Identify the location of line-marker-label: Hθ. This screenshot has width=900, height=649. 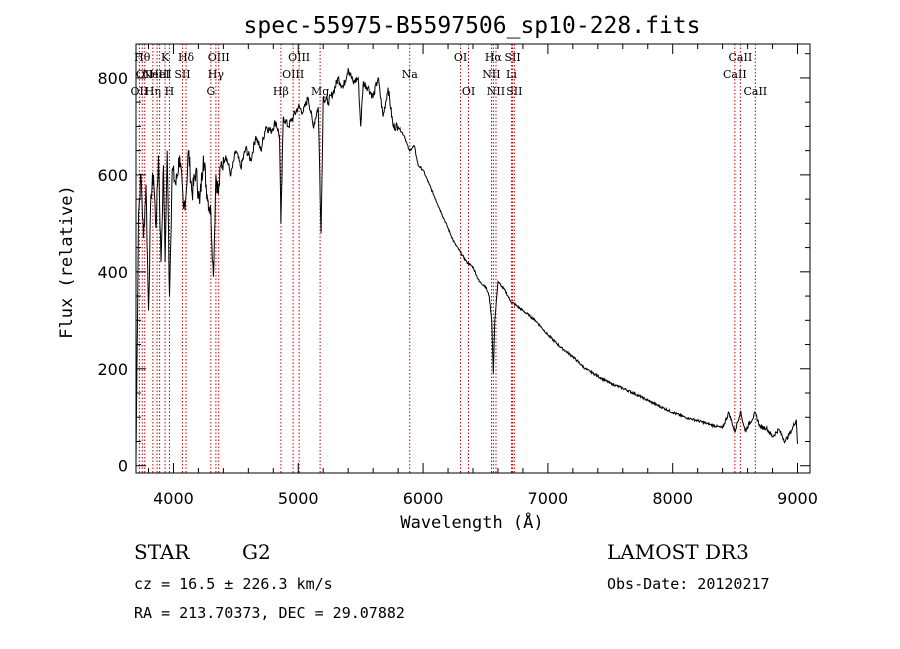
(142, 57).